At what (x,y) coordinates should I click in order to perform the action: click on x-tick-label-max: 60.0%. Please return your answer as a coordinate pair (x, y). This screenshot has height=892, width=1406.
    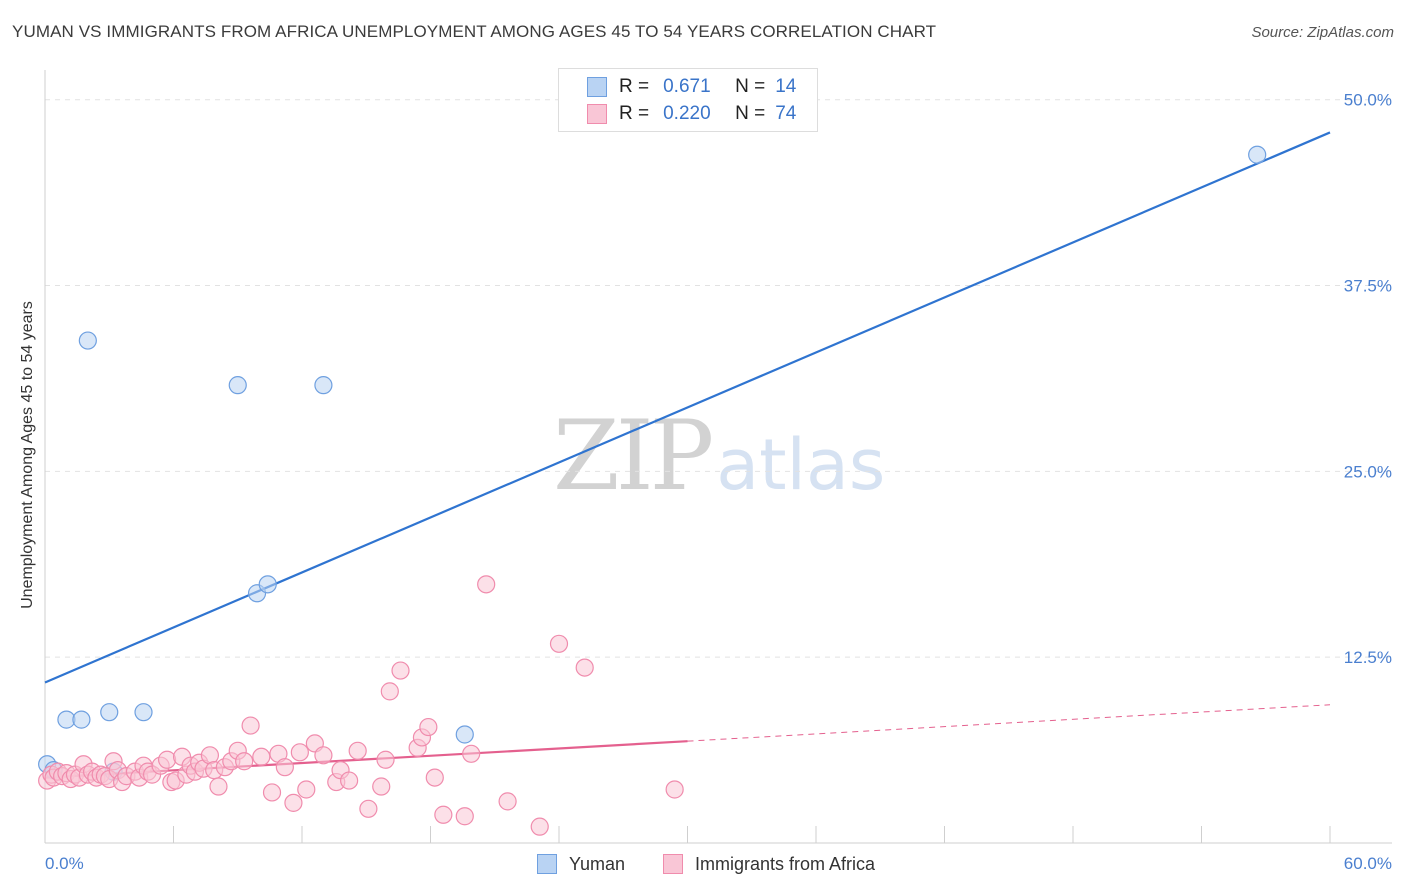
    Looking at the image, I should click on (1368, 863).